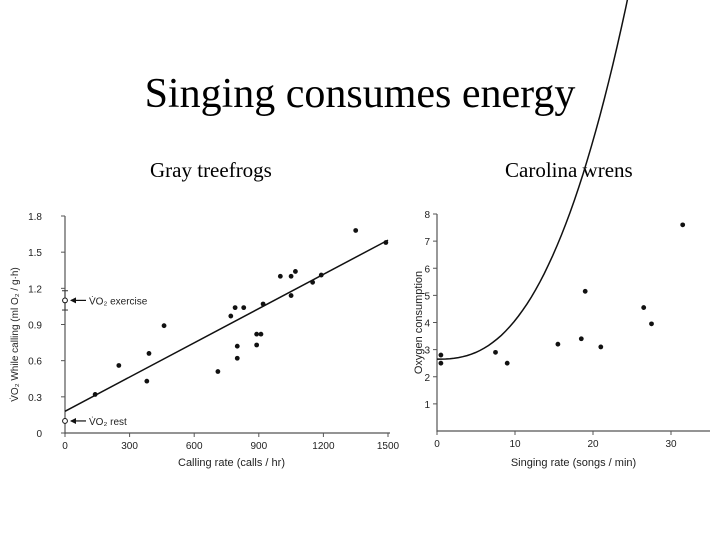  What do you see at coordinates (39, 434) in the screenshot?
I see `y-tick-label: 0` at bounding box center [39, 434].